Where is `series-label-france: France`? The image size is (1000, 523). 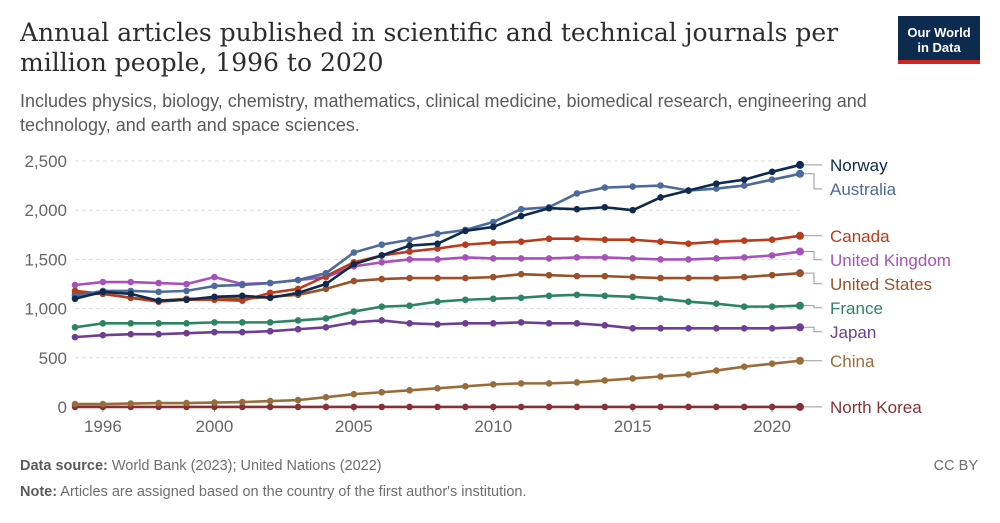 series-label-france: France is located at coordinates (856, 308).